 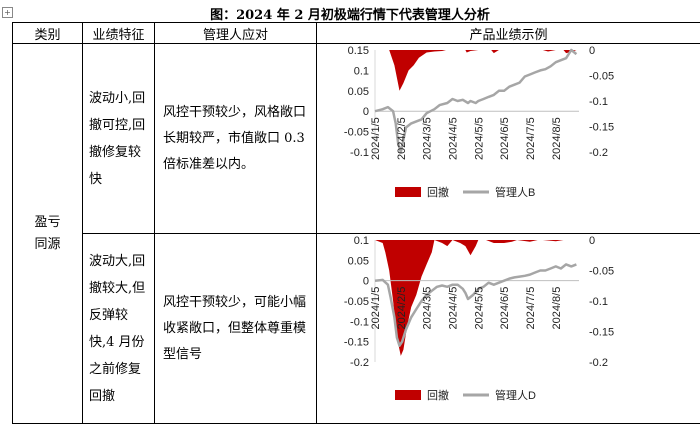 What do you see at coordinates (236, 33) in the screenshot?
I see `header-response: 管理人应对` at bounding box center [236, 33].